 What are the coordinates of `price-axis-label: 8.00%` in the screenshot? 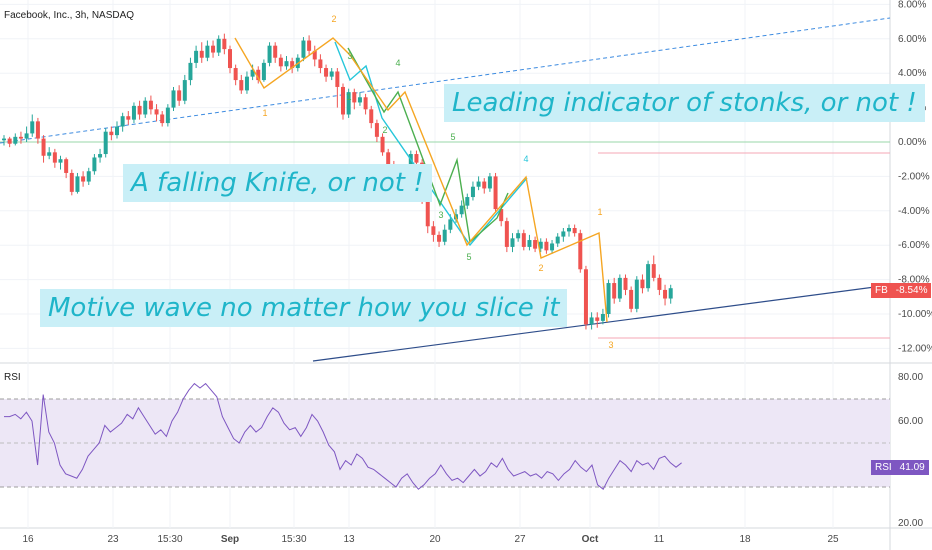 It's located at (912, 5).